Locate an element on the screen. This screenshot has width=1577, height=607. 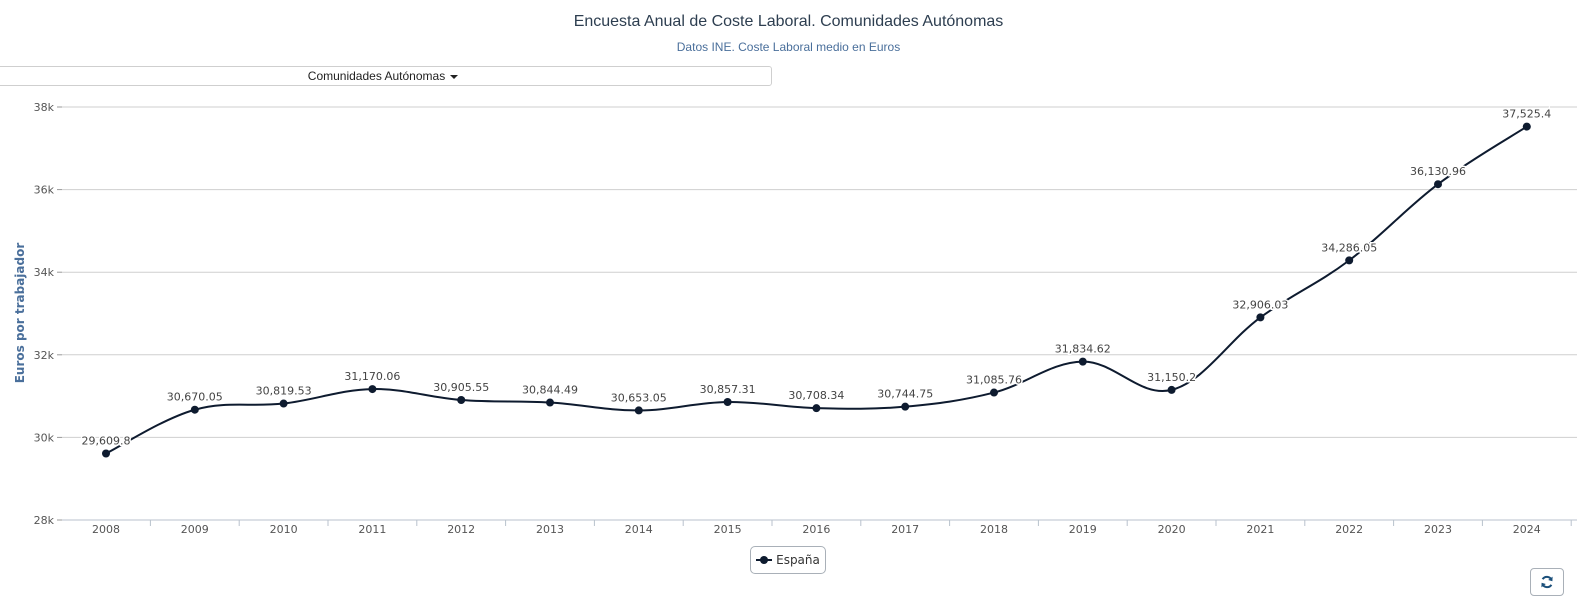
data-label: 37,525.4 is located at coordinates (1526, 114).